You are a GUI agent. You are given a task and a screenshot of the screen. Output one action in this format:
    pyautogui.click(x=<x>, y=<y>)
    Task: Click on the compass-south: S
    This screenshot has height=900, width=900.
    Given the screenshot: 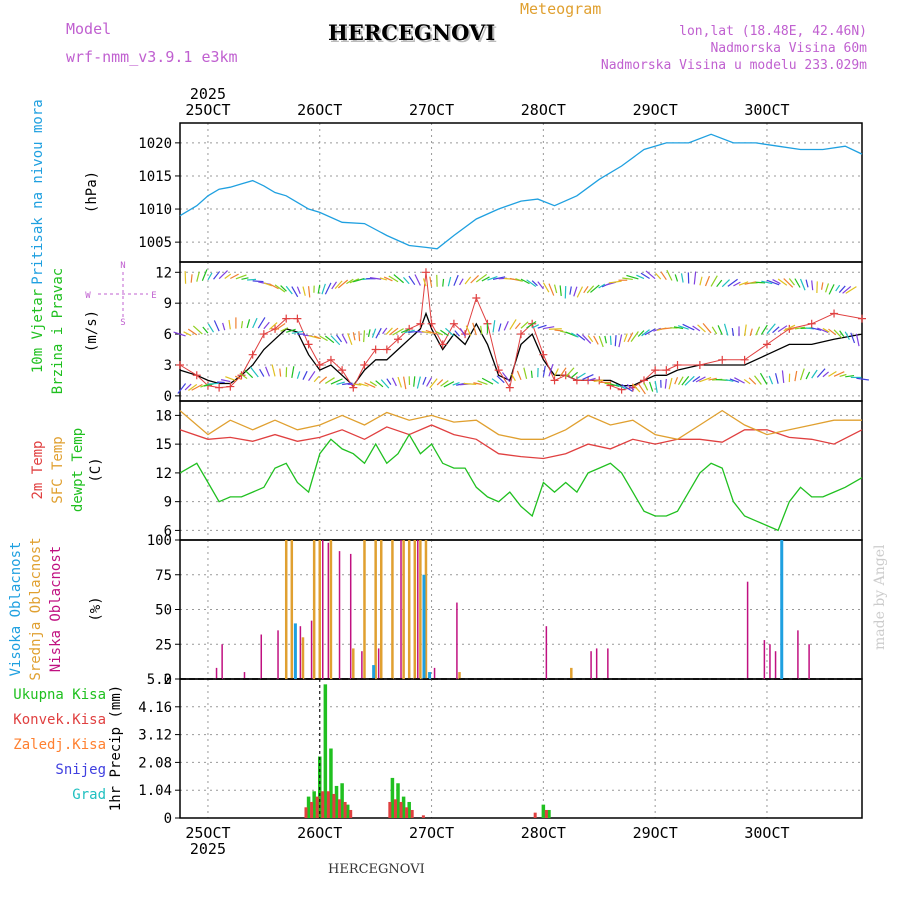 What is the action you would take?
    pyautogui.click(x=122, y=323)
    